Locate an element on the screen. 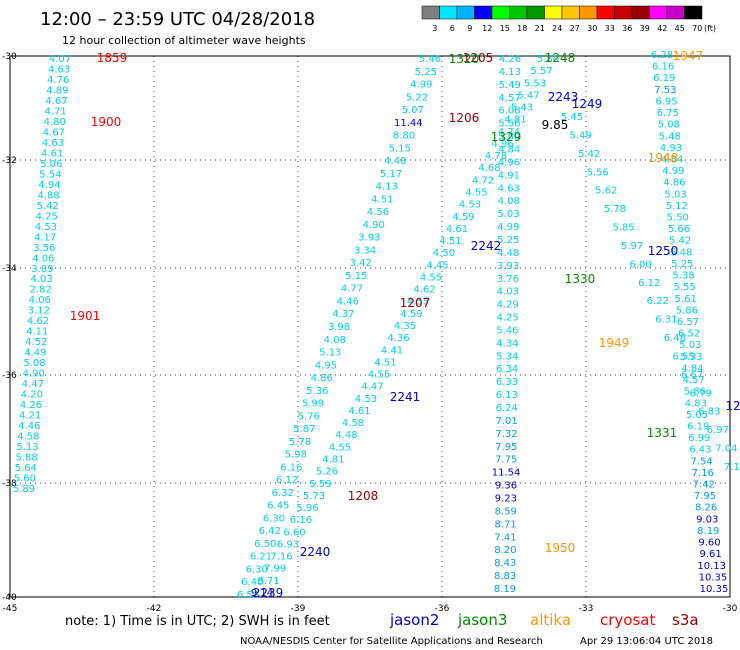 This screenshot has height=650, width=740. wave-height-value: 5.89 is located at coordinates (24, 489).